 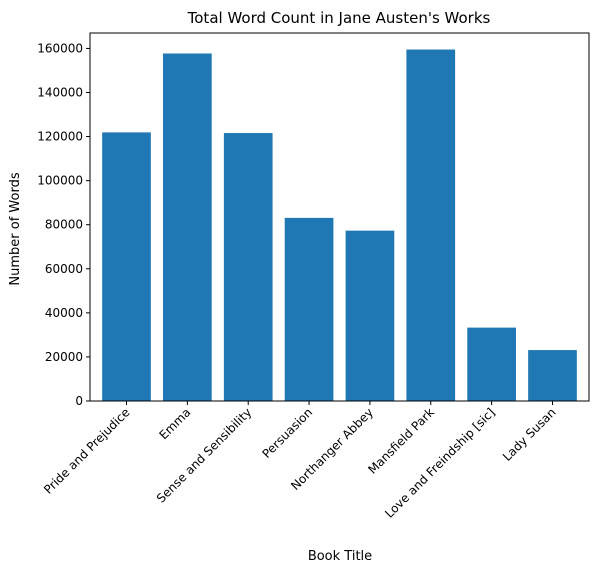 I want to click on y-tick-label: 40000, so click(x=64, y=313).